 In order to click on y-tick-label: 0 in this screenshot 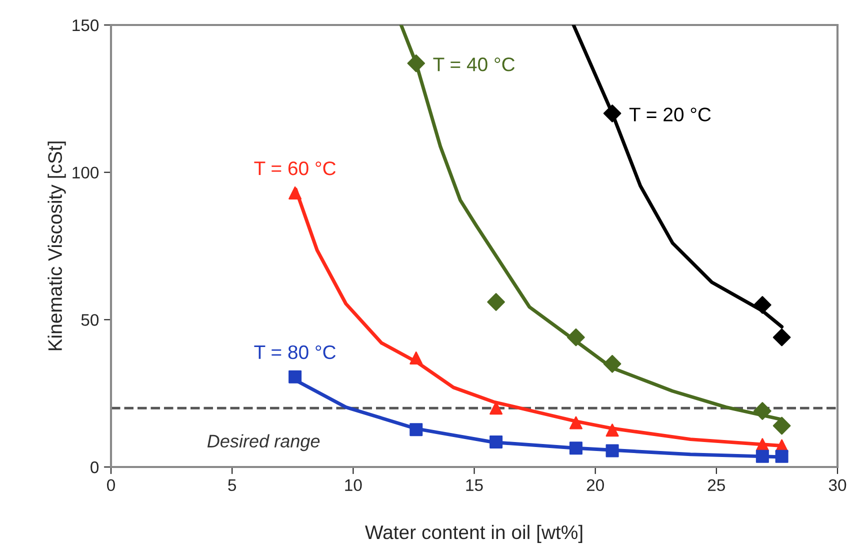, I will do `click(94, 467)`.